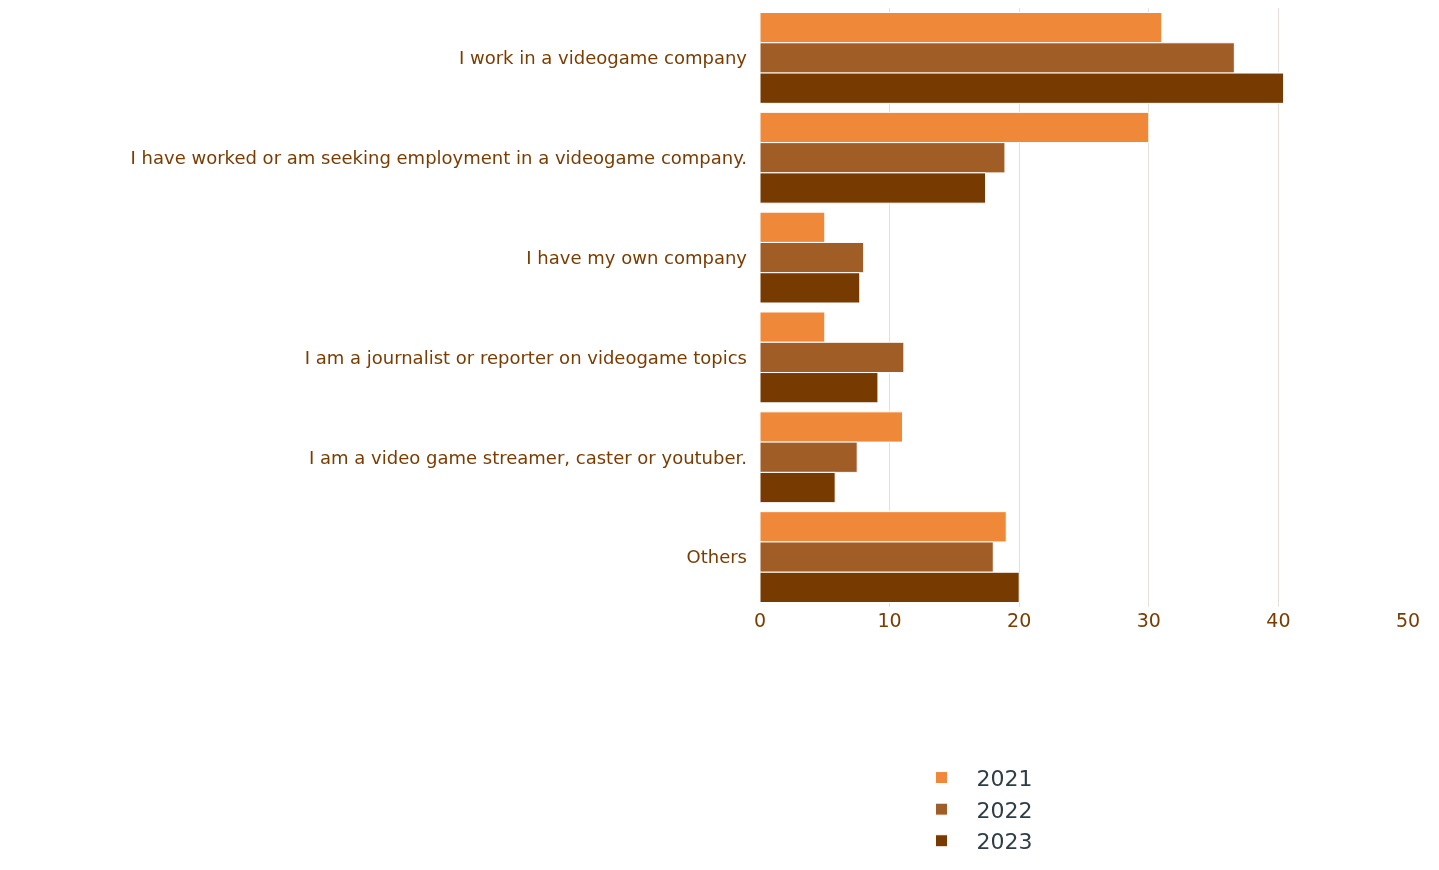  What do you see at coordinates (528, 457) in the screenshot?
I see `y-tick-label: I am a video game streamer, caster or youtuber.` at bounding box center [528, 457].